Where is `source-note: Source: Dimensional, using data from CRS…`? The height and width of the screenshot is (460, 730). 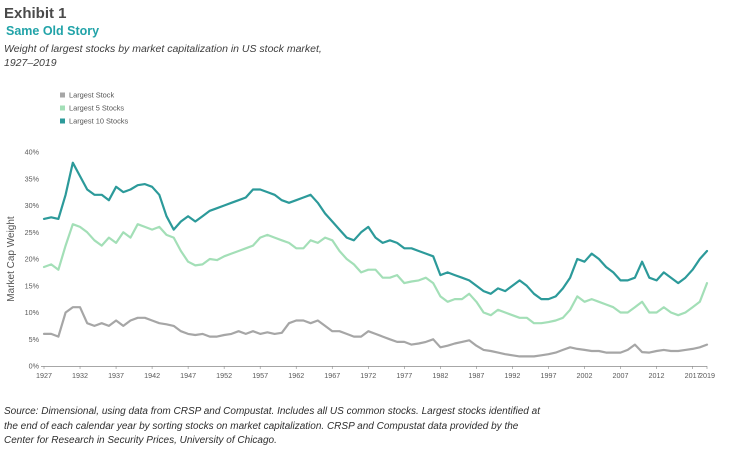
source-note: Source: Dimensional, using data from CRS… is located at coordinates (354, 427).